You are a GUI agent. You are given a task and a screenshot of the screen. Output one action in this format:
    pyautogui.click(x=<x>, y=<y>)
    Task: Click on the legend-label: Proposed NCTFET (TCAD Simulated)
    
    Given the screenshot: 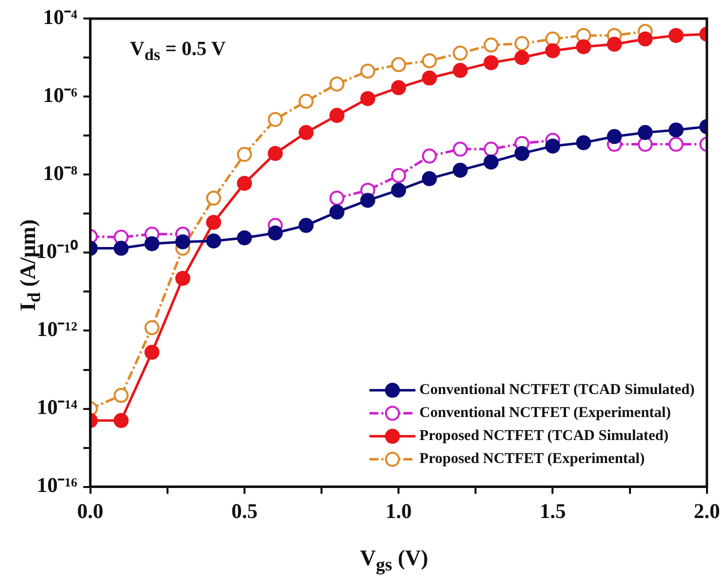 What is the action you would take?
    pyautogui.click(x=543, y=436)
    